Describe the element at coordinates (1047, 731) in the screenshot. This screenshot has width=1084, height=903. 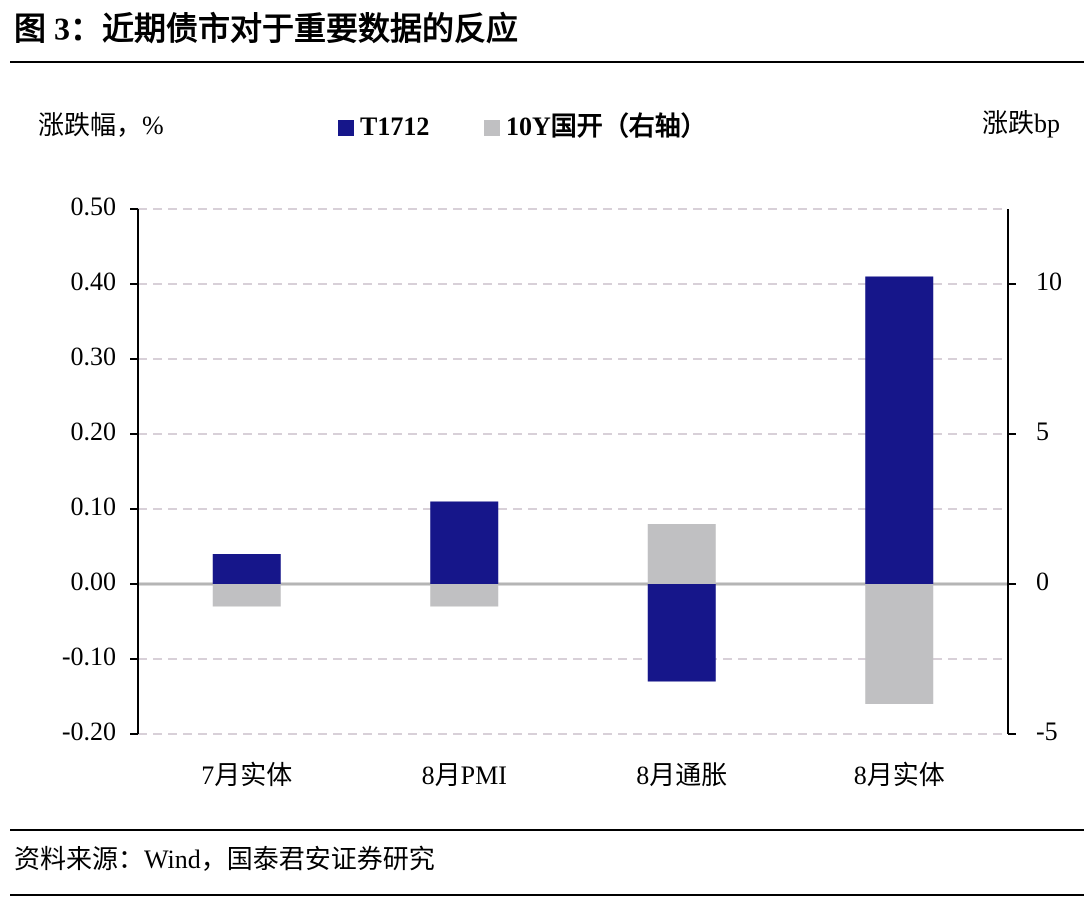
I see `y2-tick-label: -5` at that location.